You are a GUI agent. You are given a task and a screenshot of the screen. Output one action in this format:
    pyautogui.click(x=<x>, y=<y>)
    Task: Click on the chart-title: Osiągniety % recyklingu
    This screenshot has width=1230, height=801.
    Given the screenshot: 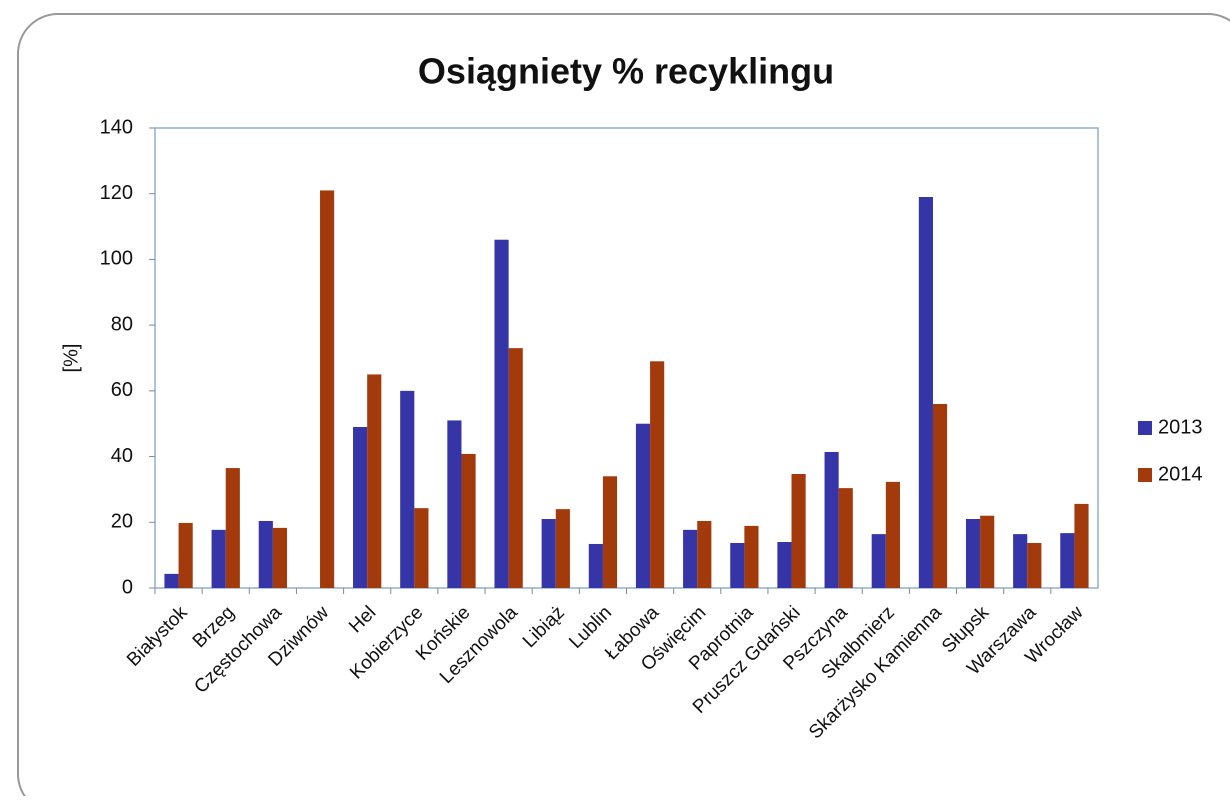 What is the action you would take?
    pyautogui.click(x=626, y=71)
    